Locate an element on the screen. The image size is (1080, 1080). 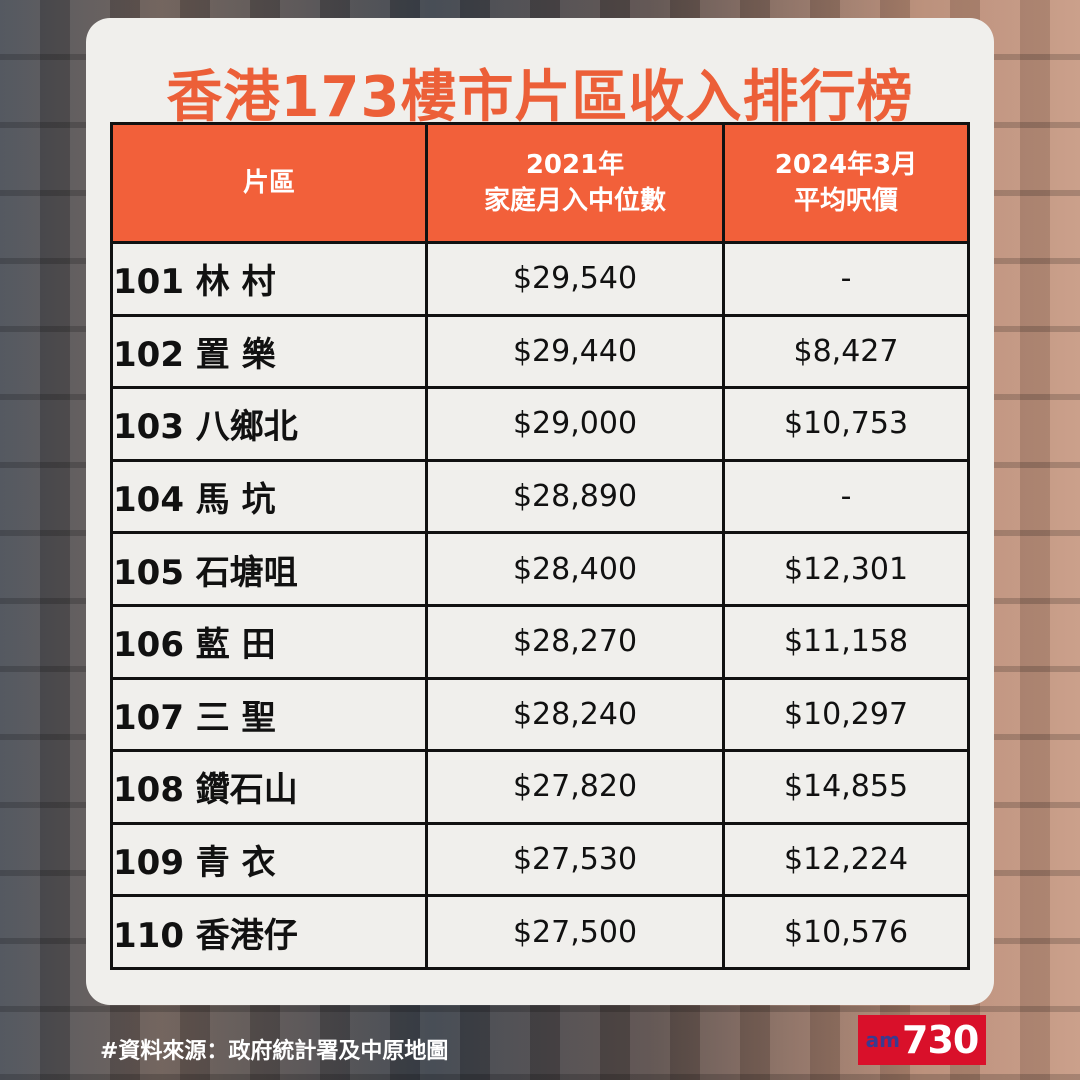
income-cell: $29,540 is located at coordinates (575, 279).